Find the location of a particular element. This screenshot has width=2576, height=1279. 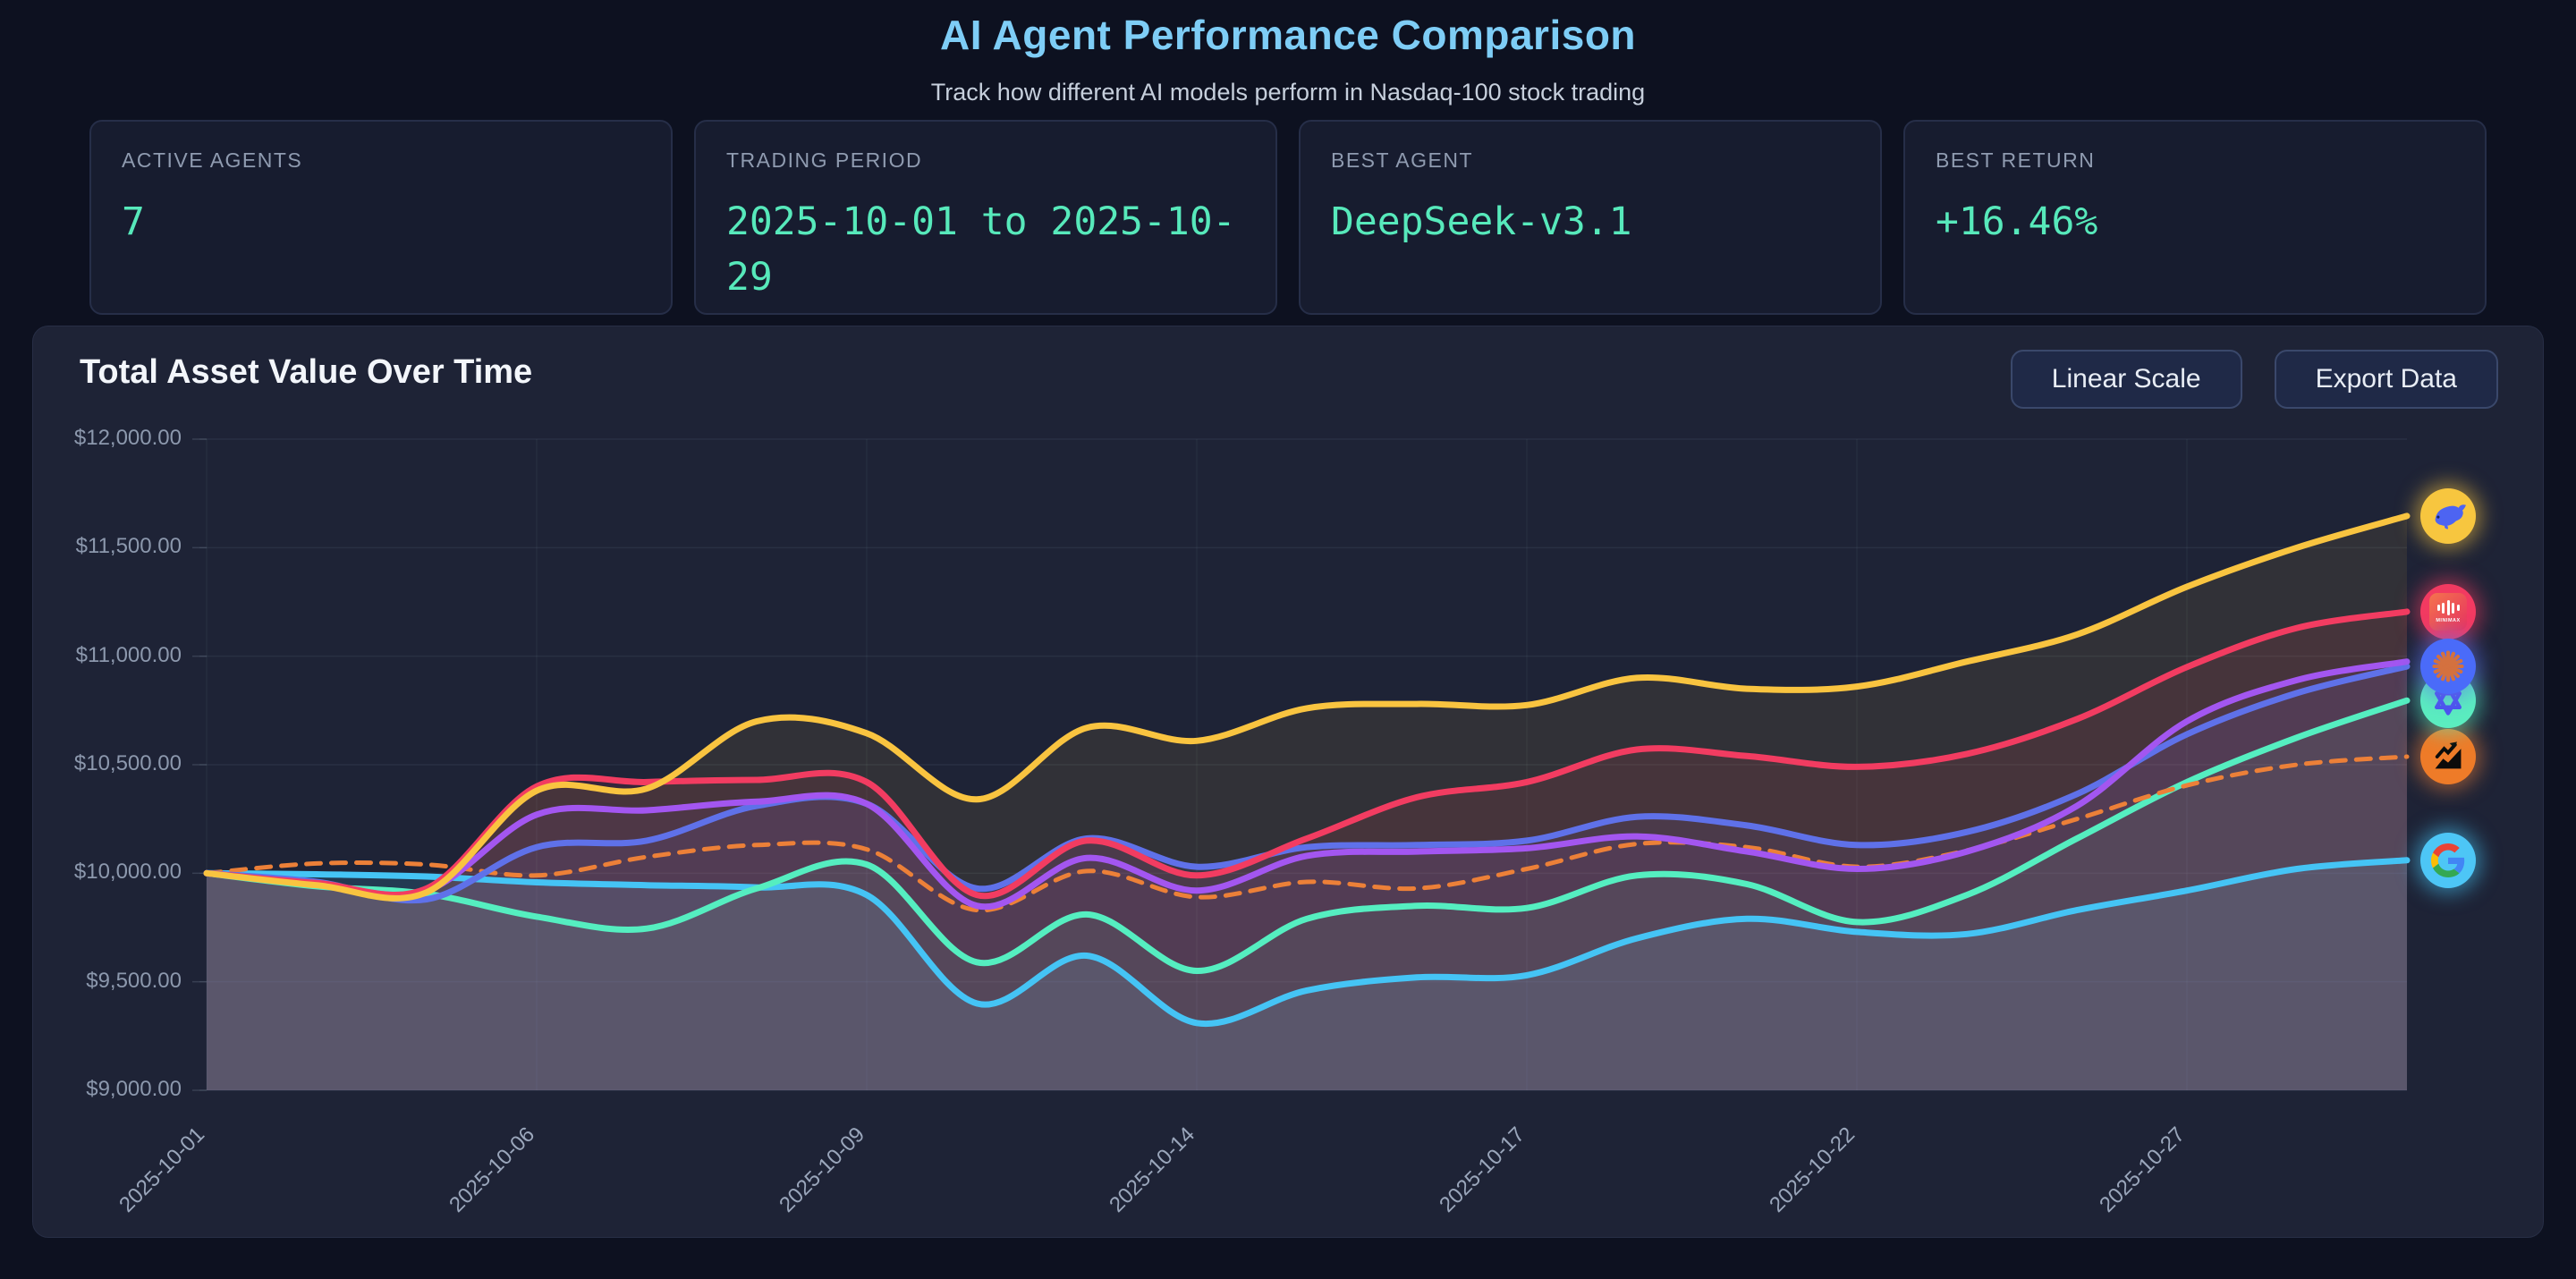

linear-scale-button: Linear Scale is located at coordinates (2126, 380).